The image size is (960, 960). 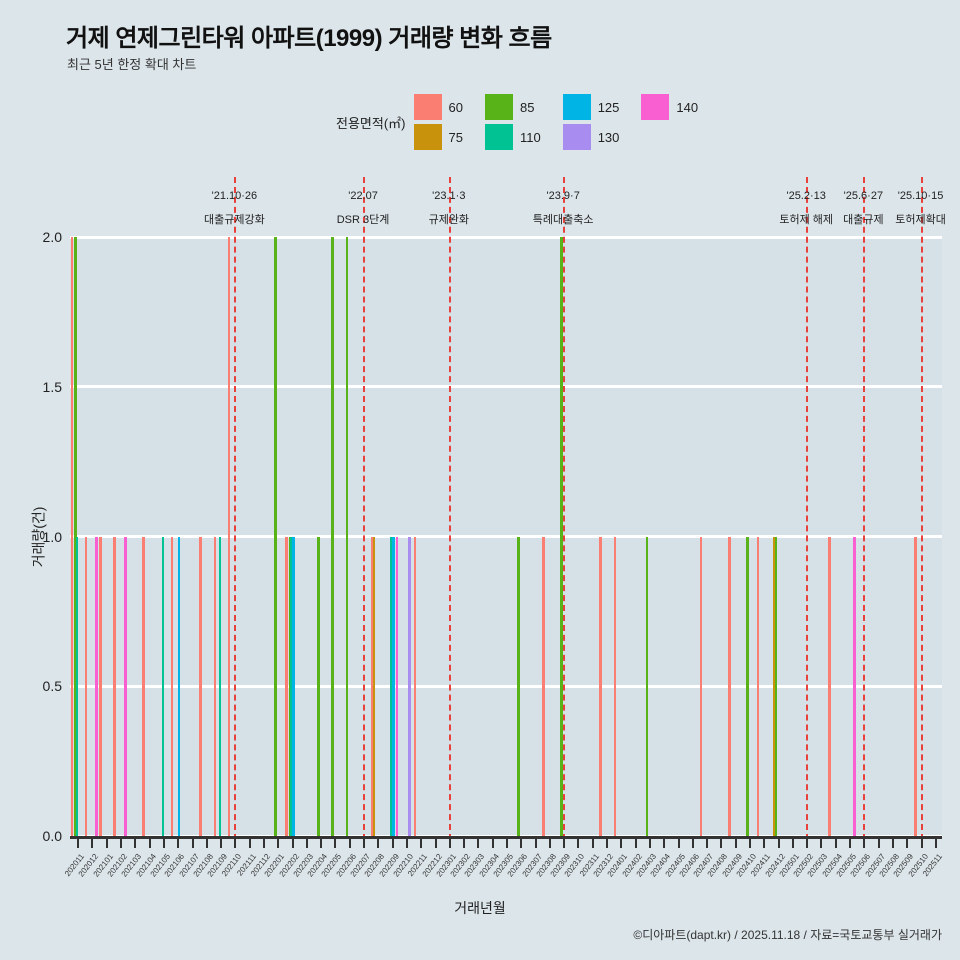 What do you see at coordinates (863, 220) in the screenshot?
I see `event-desc-label: 대출규제` at bounding box center [863, 220].